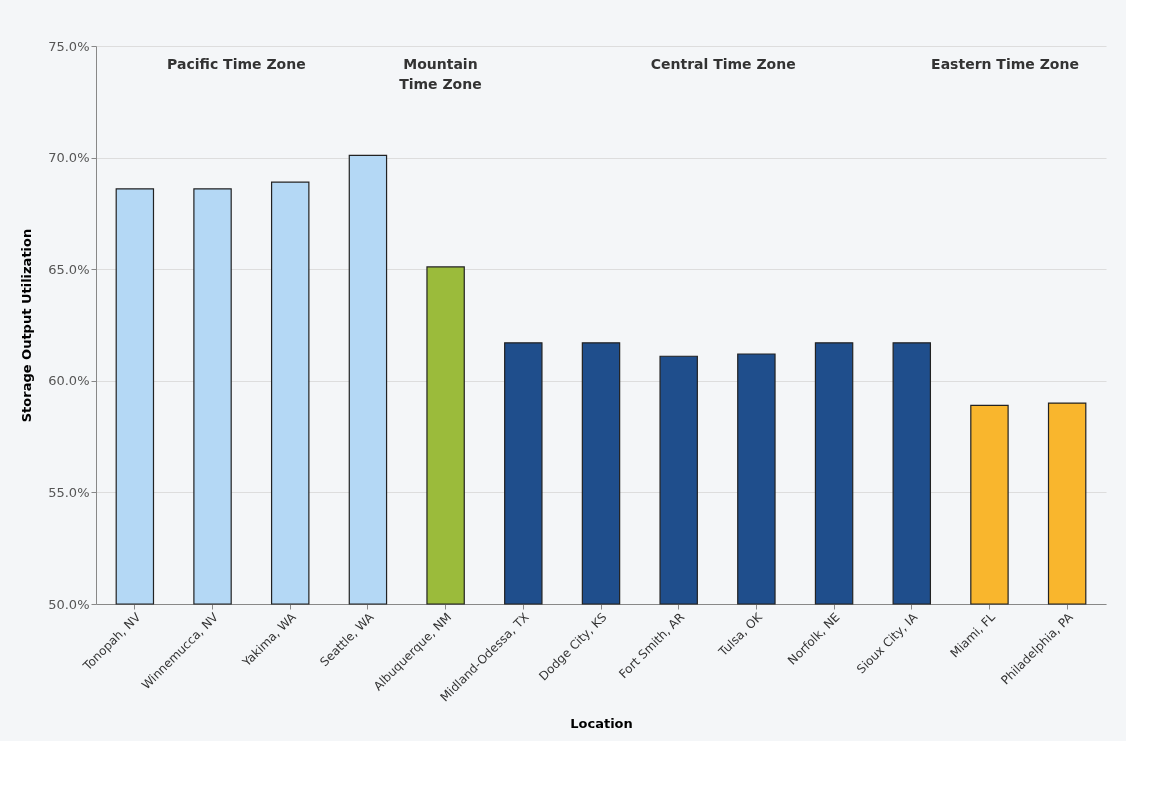  Describe the element at coordinates (440, 74) in the screenshot. I see `annotation: Mountain Time Zone` at that location.